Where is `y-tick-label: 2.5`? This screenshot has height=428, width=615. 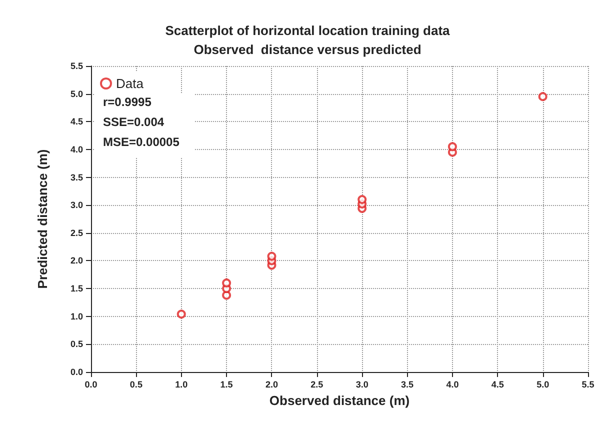
y-tick-label: 2.5 is located at coordinates (76, 233).